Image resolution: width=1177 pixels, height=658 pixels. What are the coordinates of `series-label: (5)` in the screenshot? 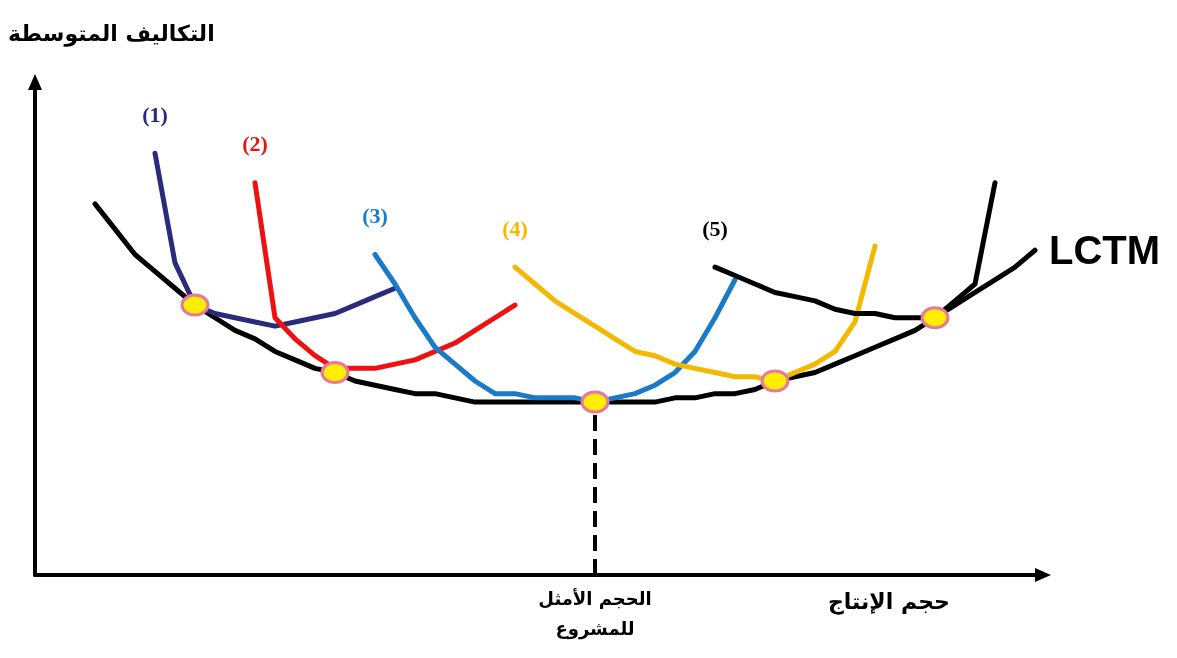 It's located at (715, 228).